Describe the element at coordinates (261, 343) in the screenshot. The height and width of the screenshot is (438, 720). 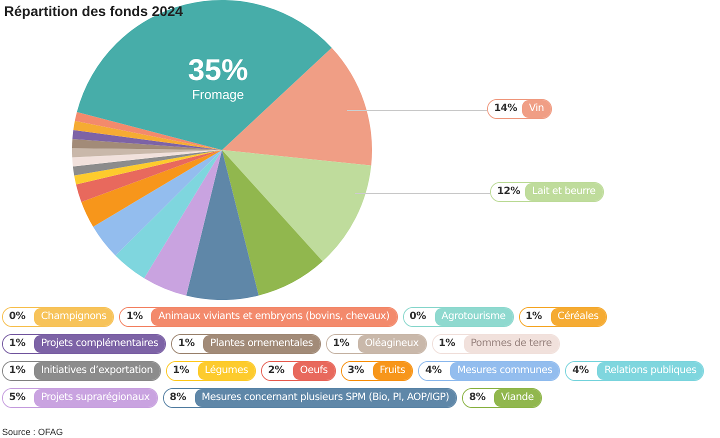
I see `legend-label: Plantes ornementales` at that location.